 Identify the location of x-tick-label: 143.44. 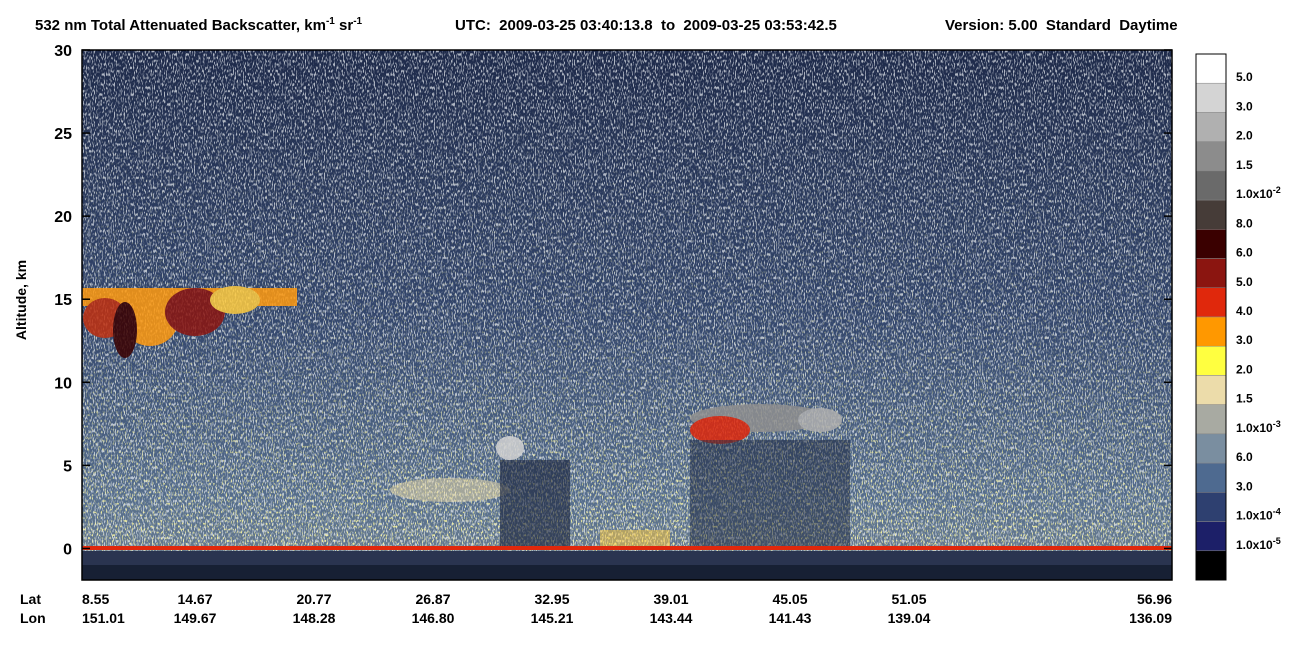
(671, 618).